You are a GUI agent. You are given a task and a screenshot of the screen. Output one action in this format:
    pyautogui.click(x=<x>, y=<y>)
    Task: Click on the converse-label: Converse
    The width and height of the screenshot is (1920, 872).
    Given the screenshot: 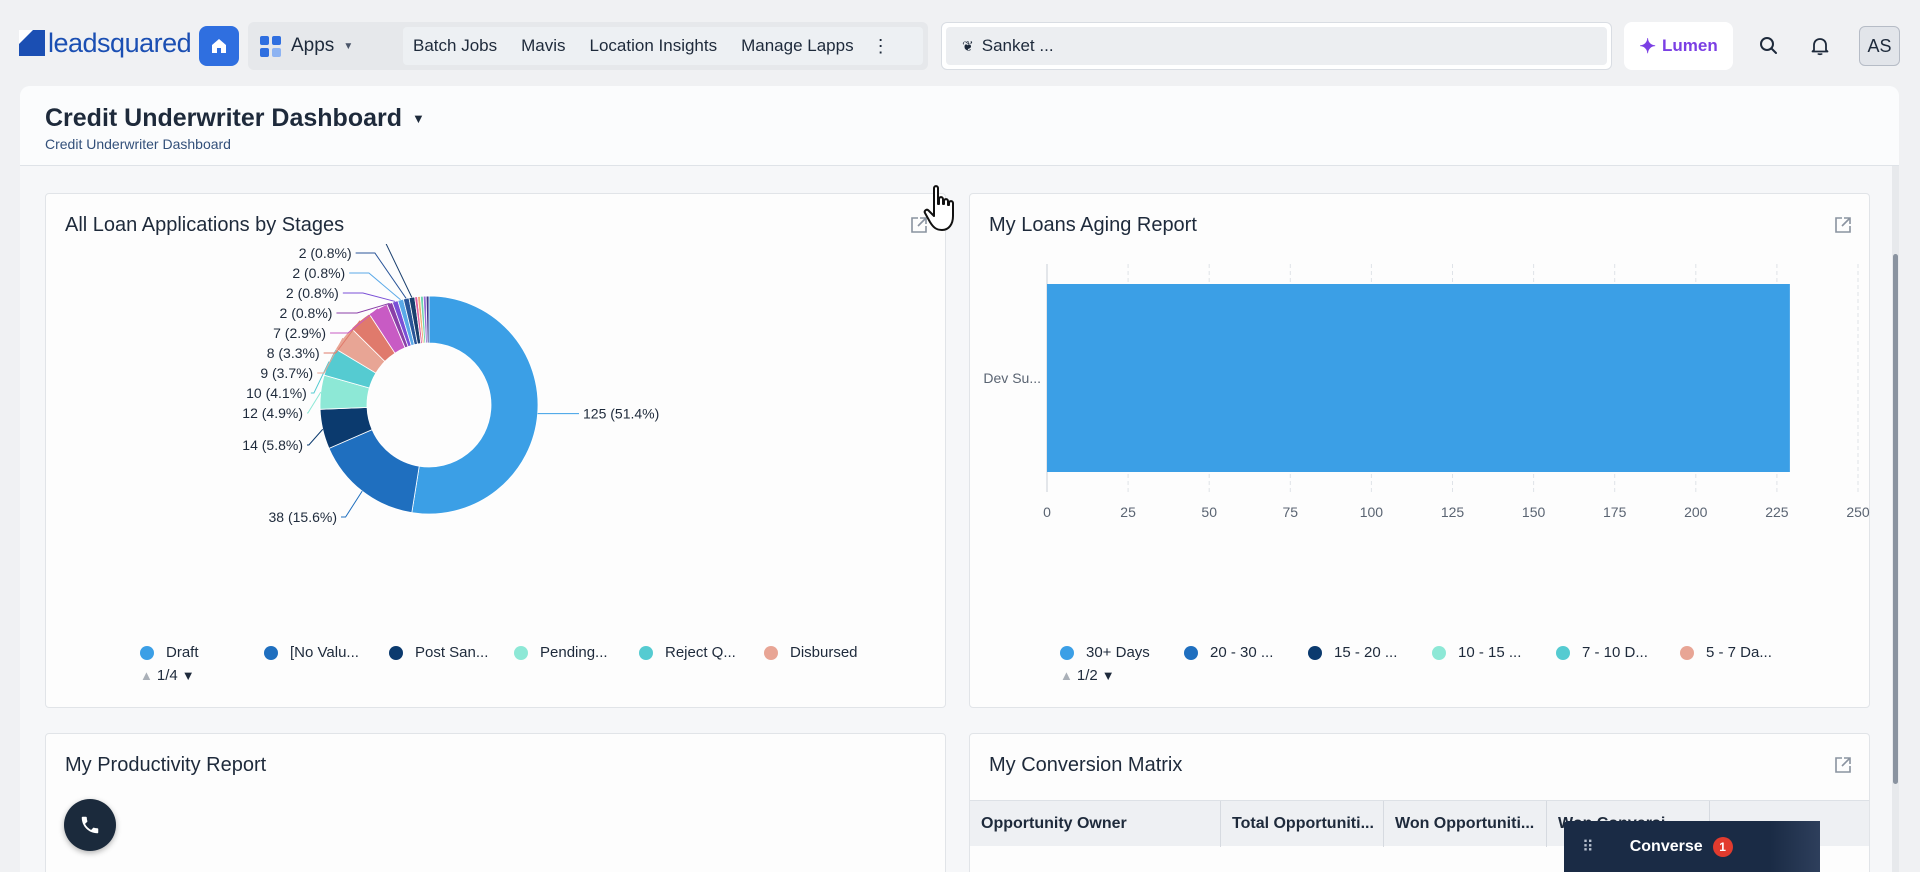 What is the action you would take?
    pyautogui.click(x=1666, y=846)
    